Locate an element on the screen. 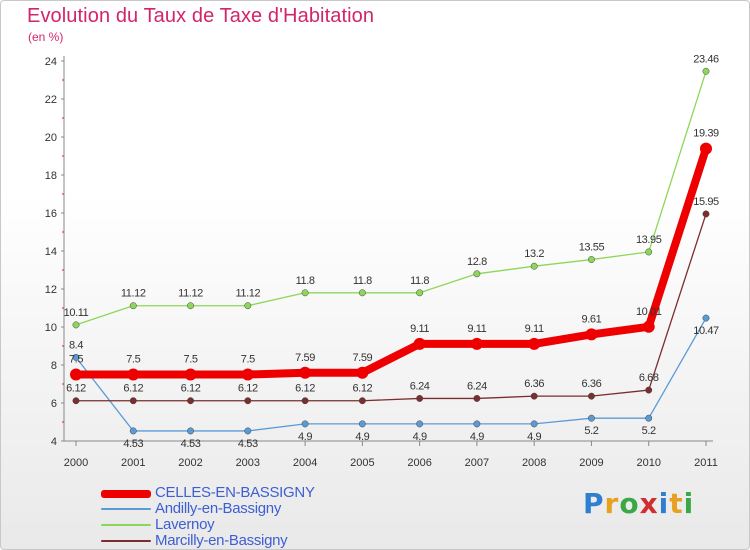  y-tick-label: 14 is located at coordinates (51, 252).